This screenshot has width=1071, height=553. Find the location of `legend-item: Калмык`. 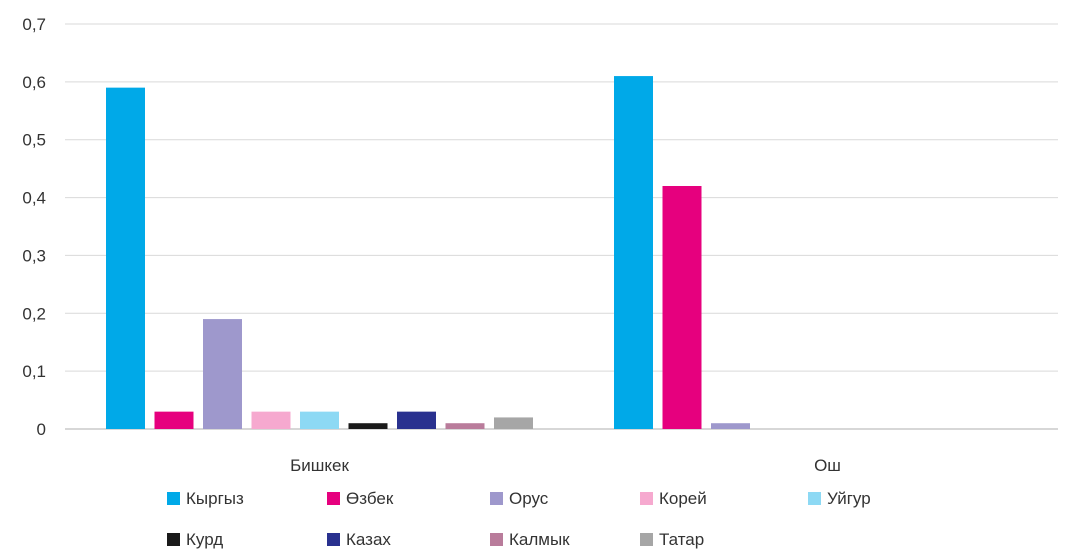

legend-item: Калмык is located at coordinates (530, 539).